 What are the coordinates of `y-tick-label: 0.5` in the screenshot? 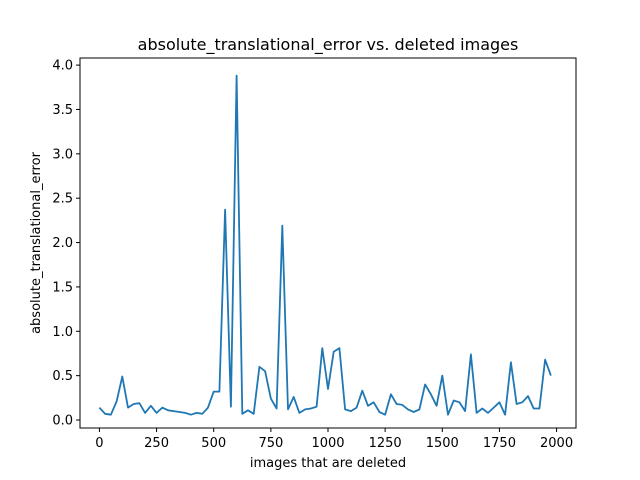 It's located at (62, 376).